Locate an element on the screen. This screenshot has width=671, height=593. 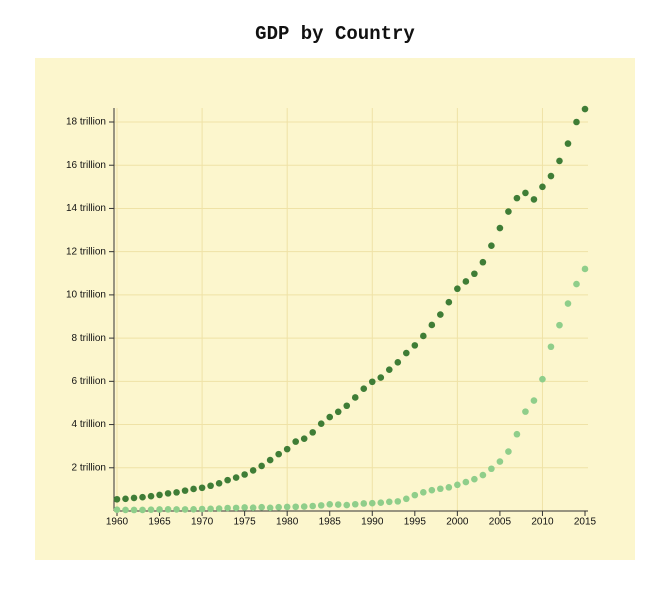
x-tick-label: 1970 is located at coordinates (202, 522).